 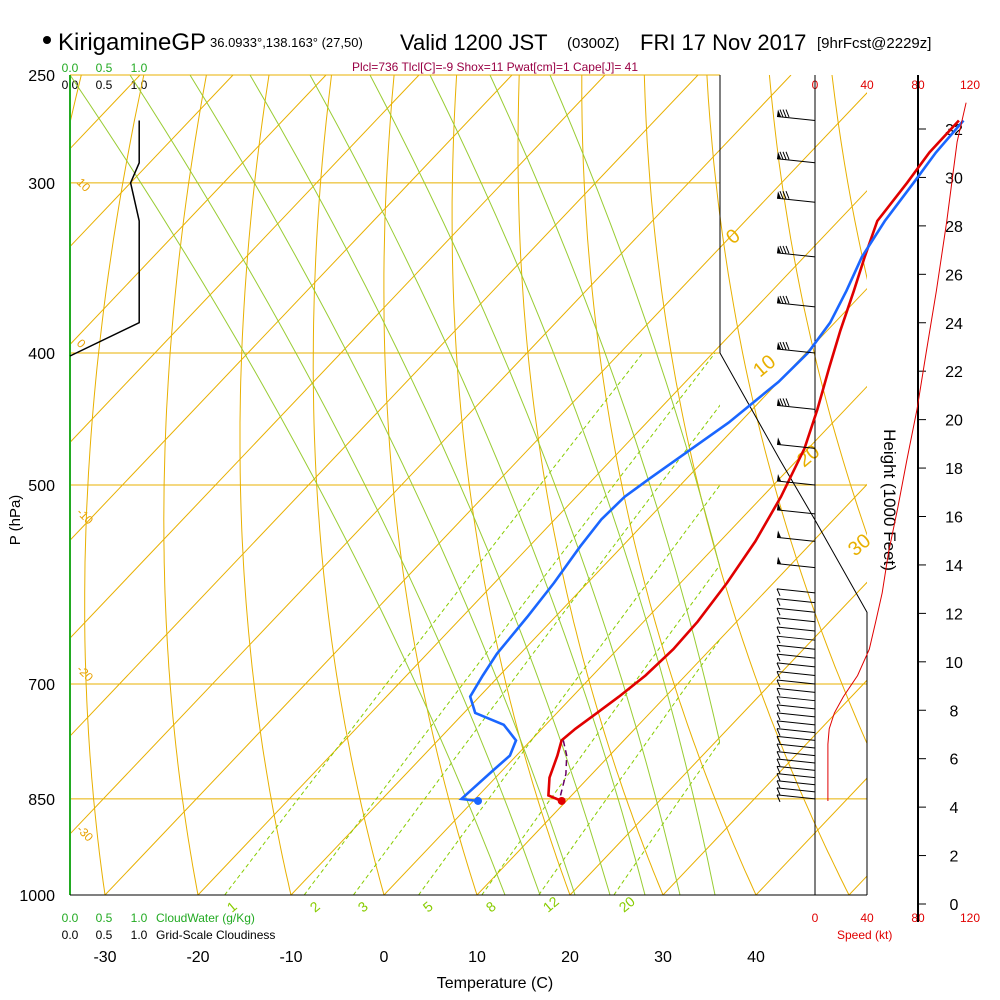 I want to click on cloudiness-scale-bottom: 0.0 0.5 1.0 Grid-Scale Cloudiness, so click(x=169, y=935).